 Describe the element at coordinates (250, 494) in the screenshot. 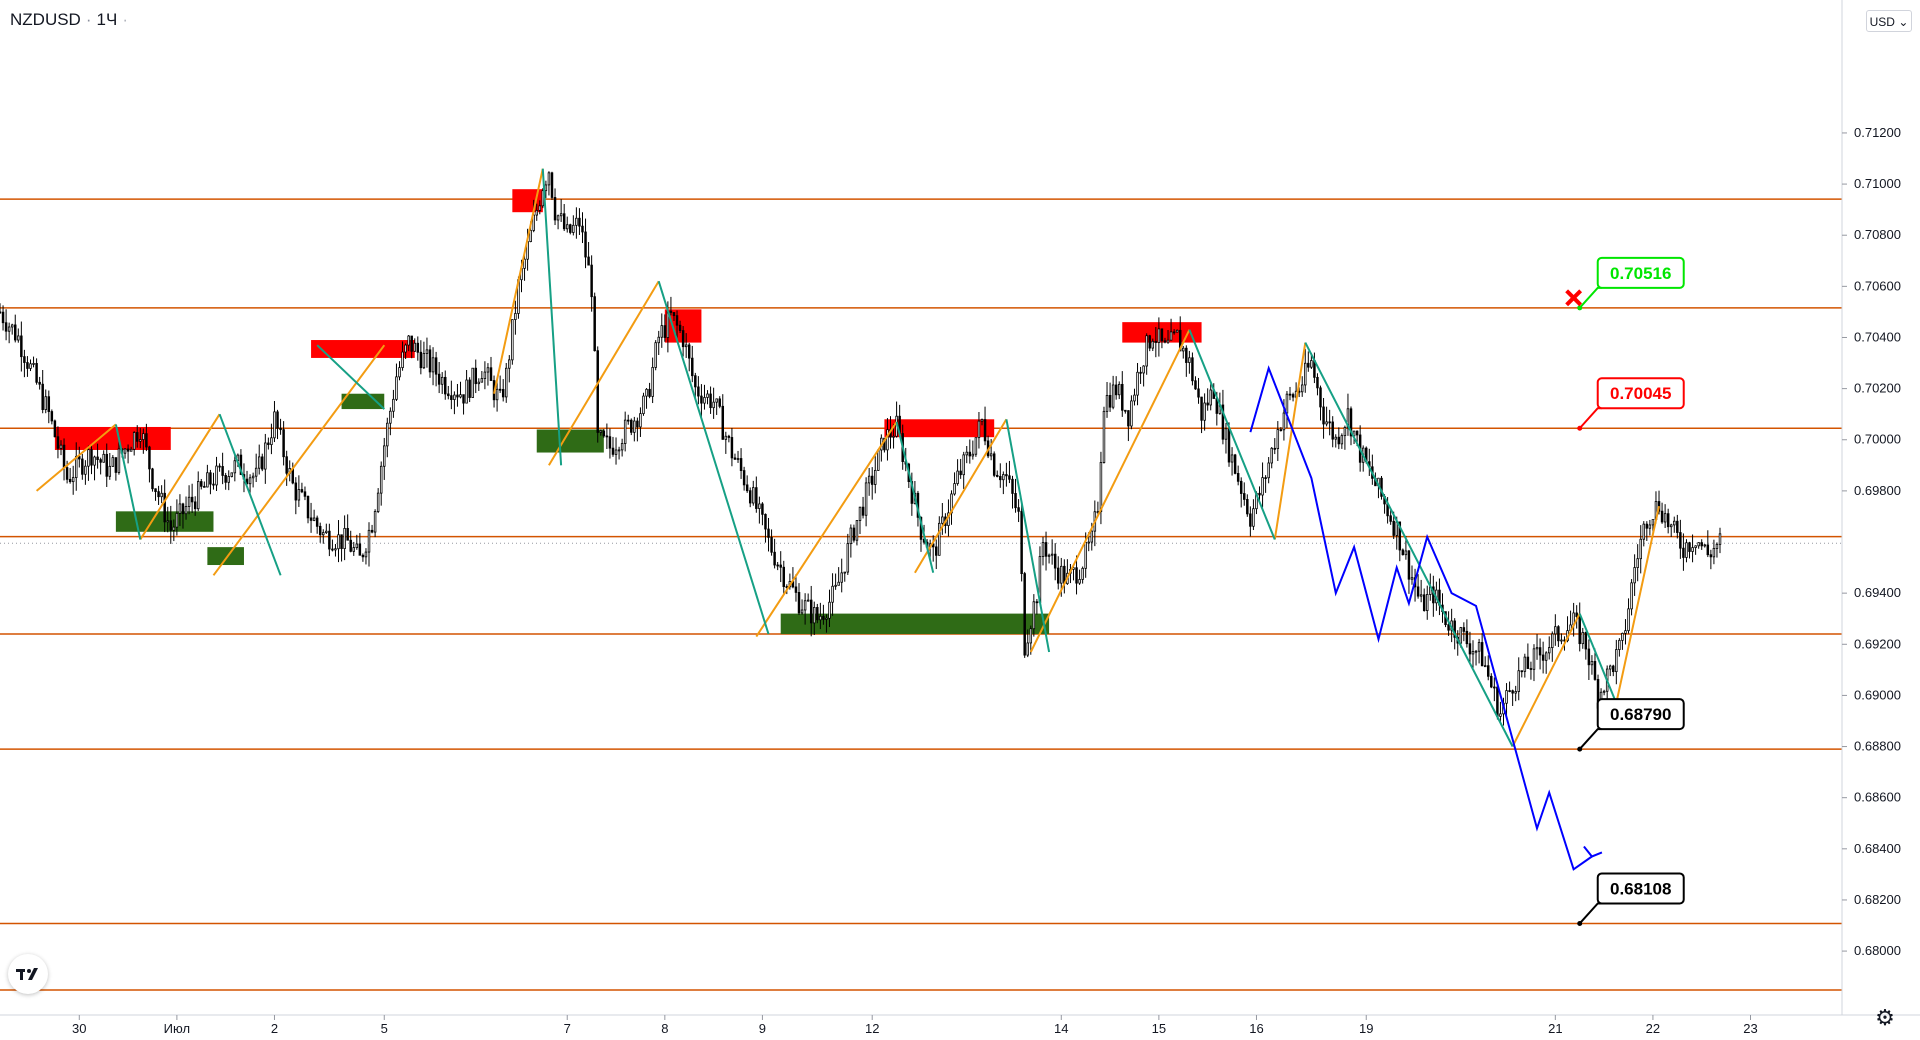

I see `wave-down-segment` at that location.